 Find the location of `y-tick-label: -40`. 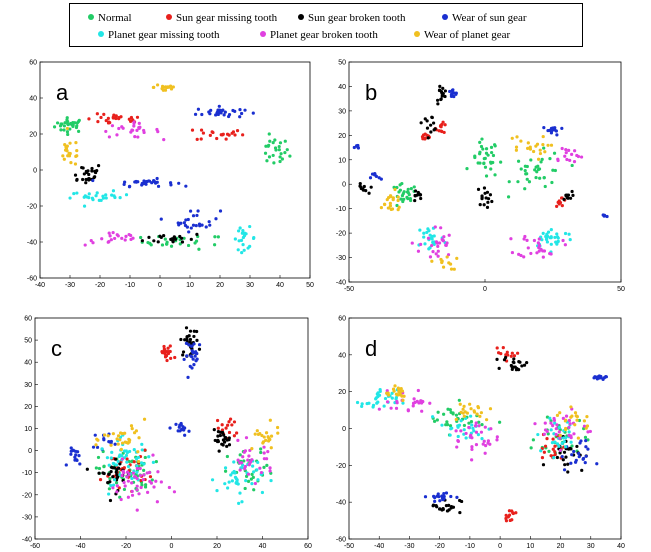

y-tick-label: -40 is located at coordinates (27, 540).